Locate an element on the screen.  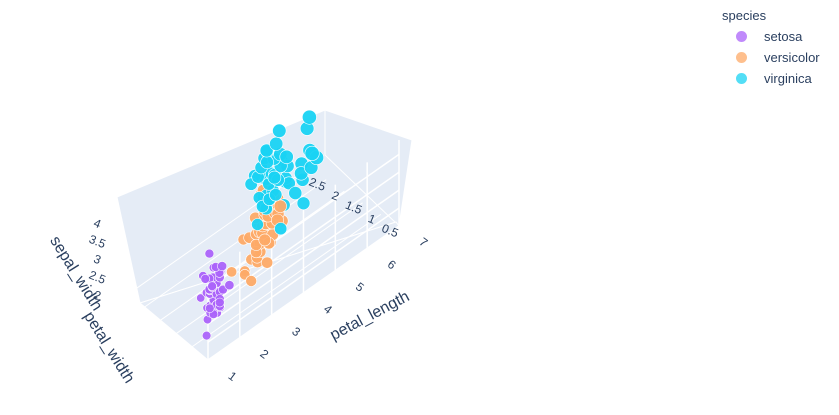
z-tick-label: 3.5 is located at coordinates (97, 241).